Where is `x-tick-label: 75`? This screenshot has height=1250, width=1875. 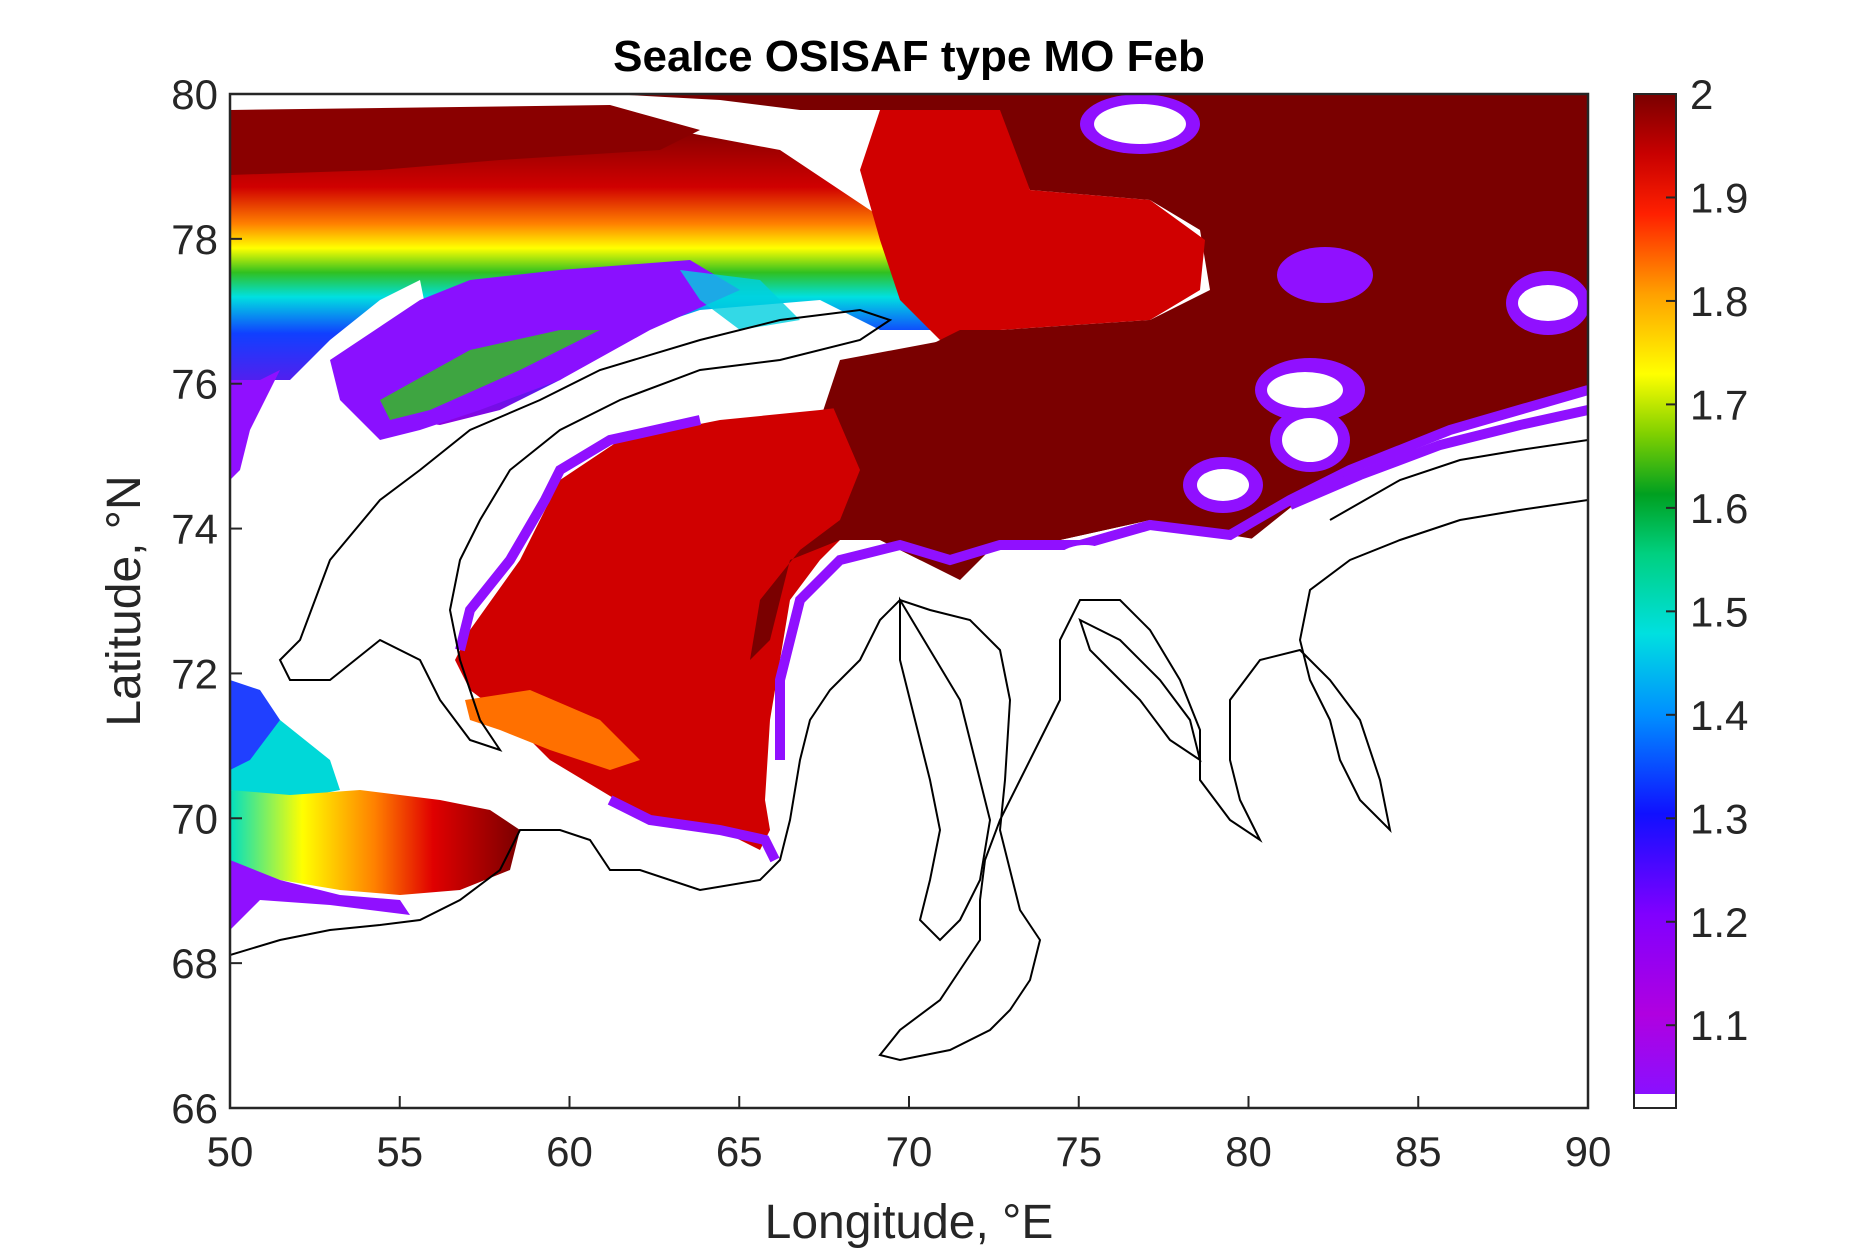 x-tick-label: 75 is located at coordinates (1078, 1151).